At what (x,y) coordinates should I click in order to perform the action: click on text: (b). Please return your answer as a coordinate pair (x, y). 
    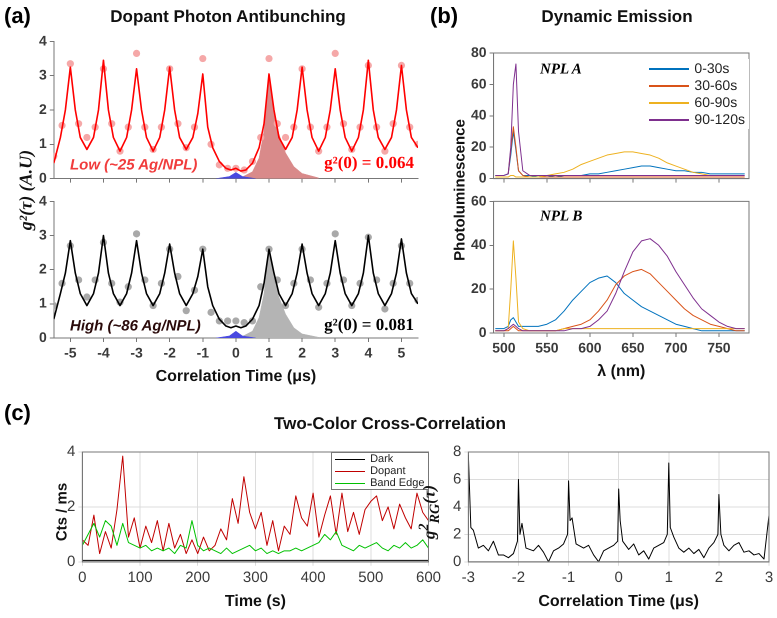
    Looking at the image, I should click on (444, 16).